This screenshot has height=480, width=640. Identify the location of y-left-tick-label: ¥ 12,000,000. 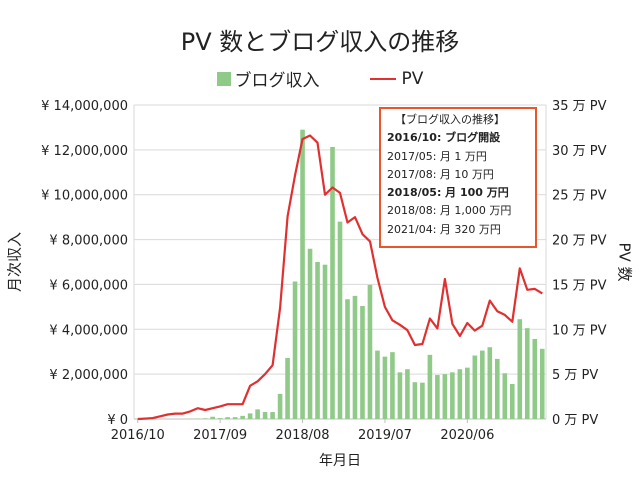
(84, 151).